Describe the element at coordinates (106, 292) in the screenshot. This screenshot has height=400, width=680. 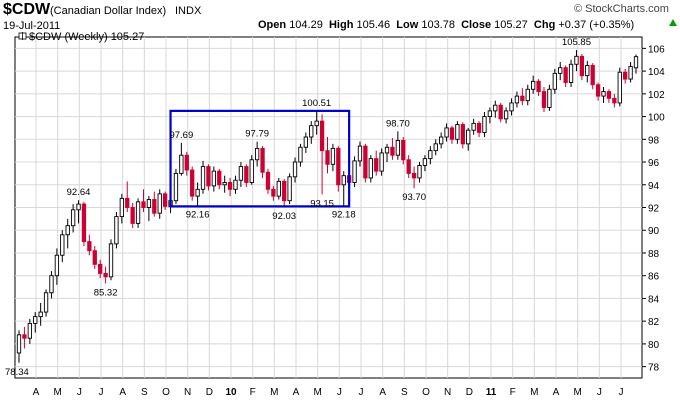
I see `price-annotation: 85.32` at that location.